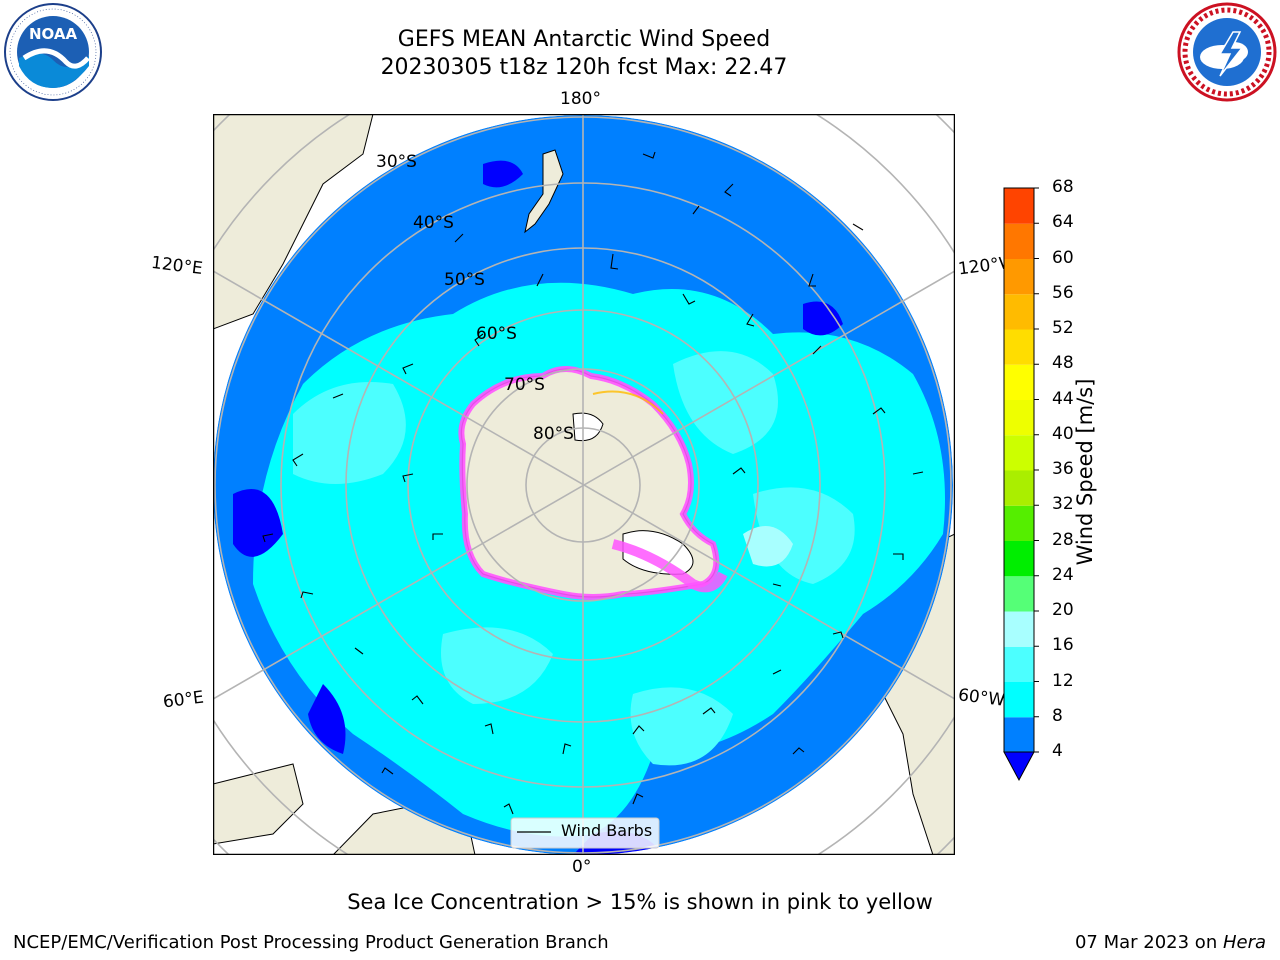 The width and height of the screenshot is (1280, 960). Describe the element at coordinates (524, 385) in the screenshot. I see `lat-label-70s: 70°S` at that location.